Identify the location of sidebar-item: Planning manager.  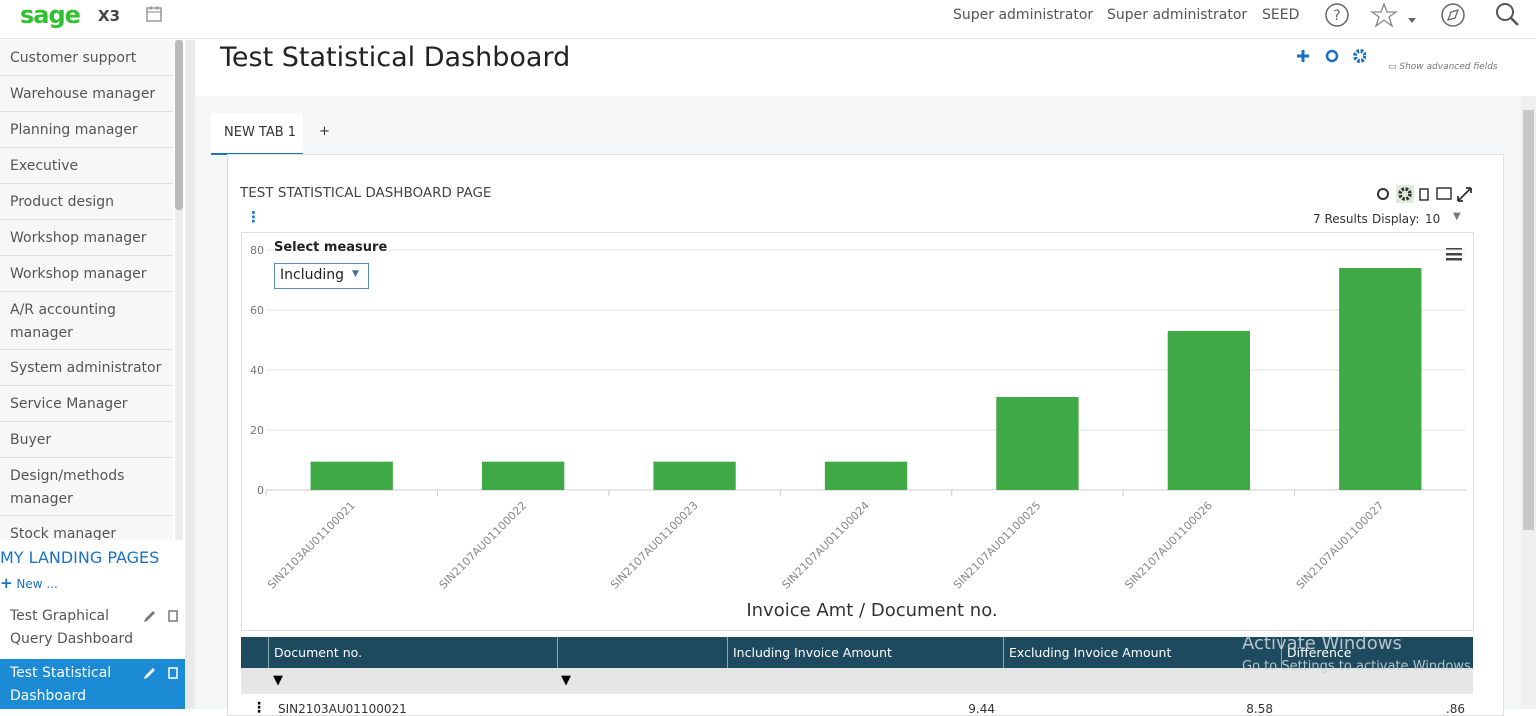
(86, 130).